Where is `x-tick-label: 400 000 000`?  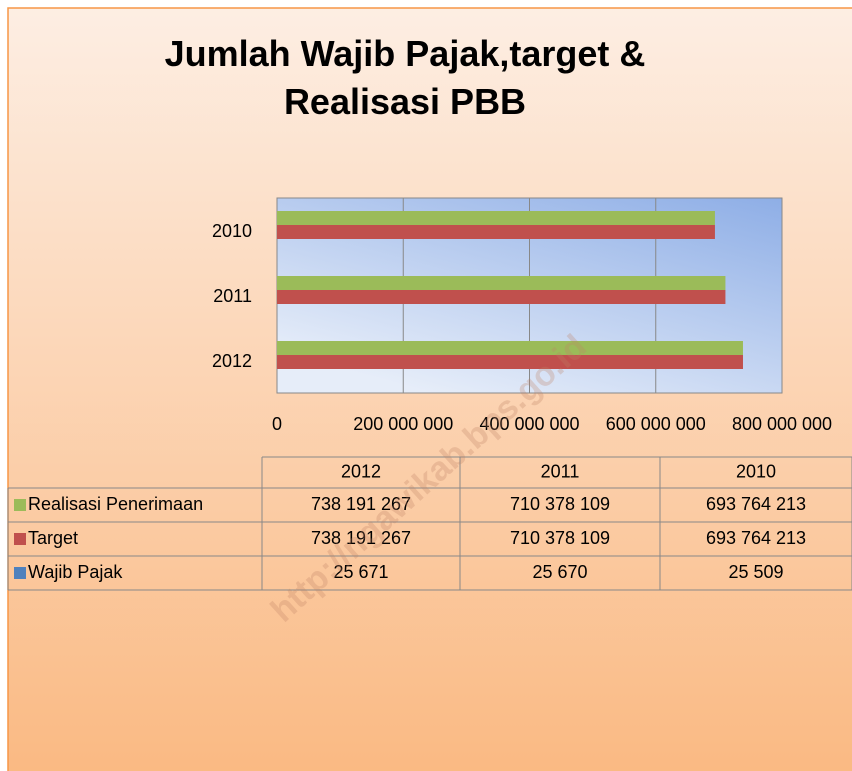
x-tick-label: 400 000 000 is located at coordinates (529, 424).